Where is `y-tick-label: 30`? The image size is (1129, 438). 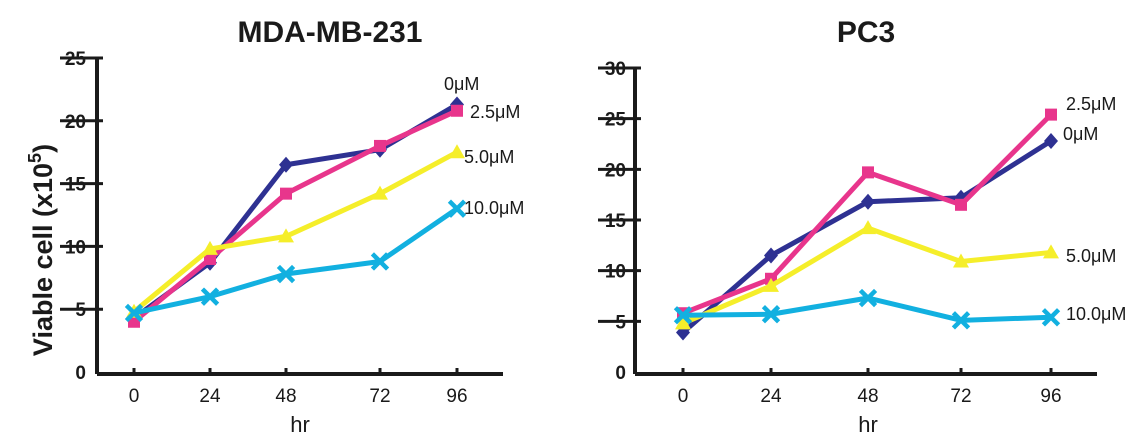
y-tick-label: 30 is located at coordinates (615, 69).